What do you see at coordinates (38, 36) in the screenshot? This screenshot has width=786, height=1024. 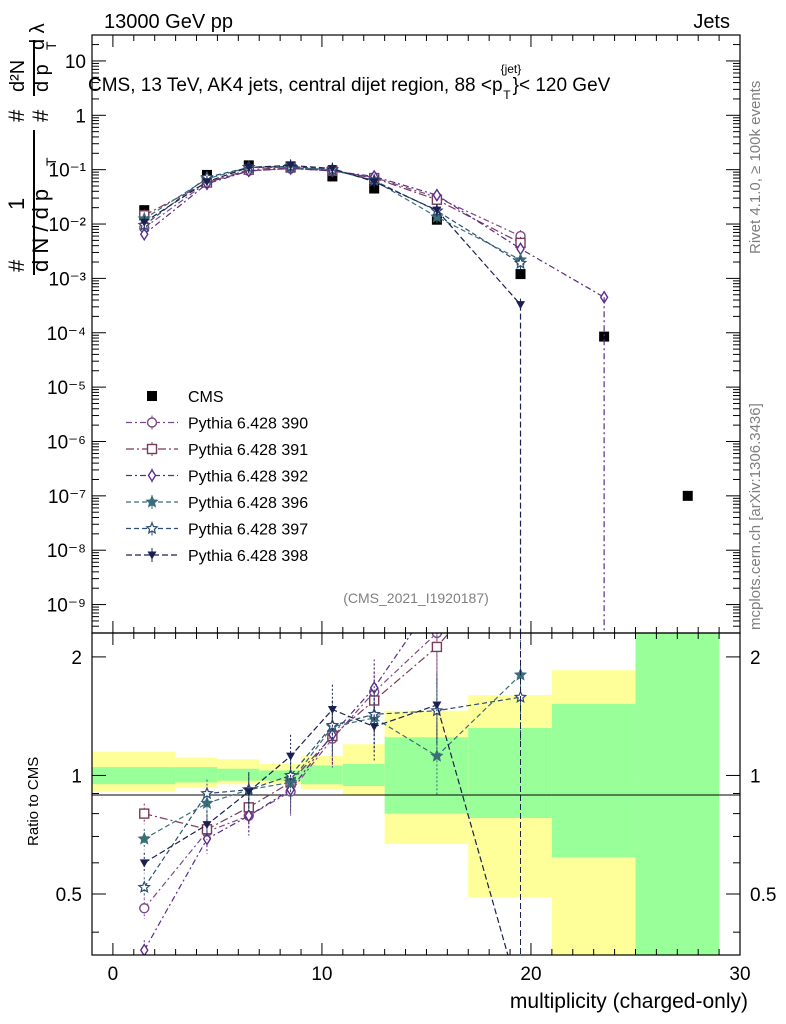 I see `ylabel-num-dl: d λ` at bounding box center [38, 36].